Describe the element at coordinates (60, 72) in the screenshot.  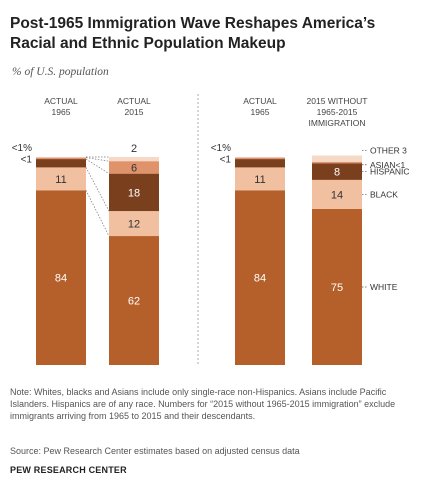
I see `chart-subtitle: % of U.S. population` at that location.